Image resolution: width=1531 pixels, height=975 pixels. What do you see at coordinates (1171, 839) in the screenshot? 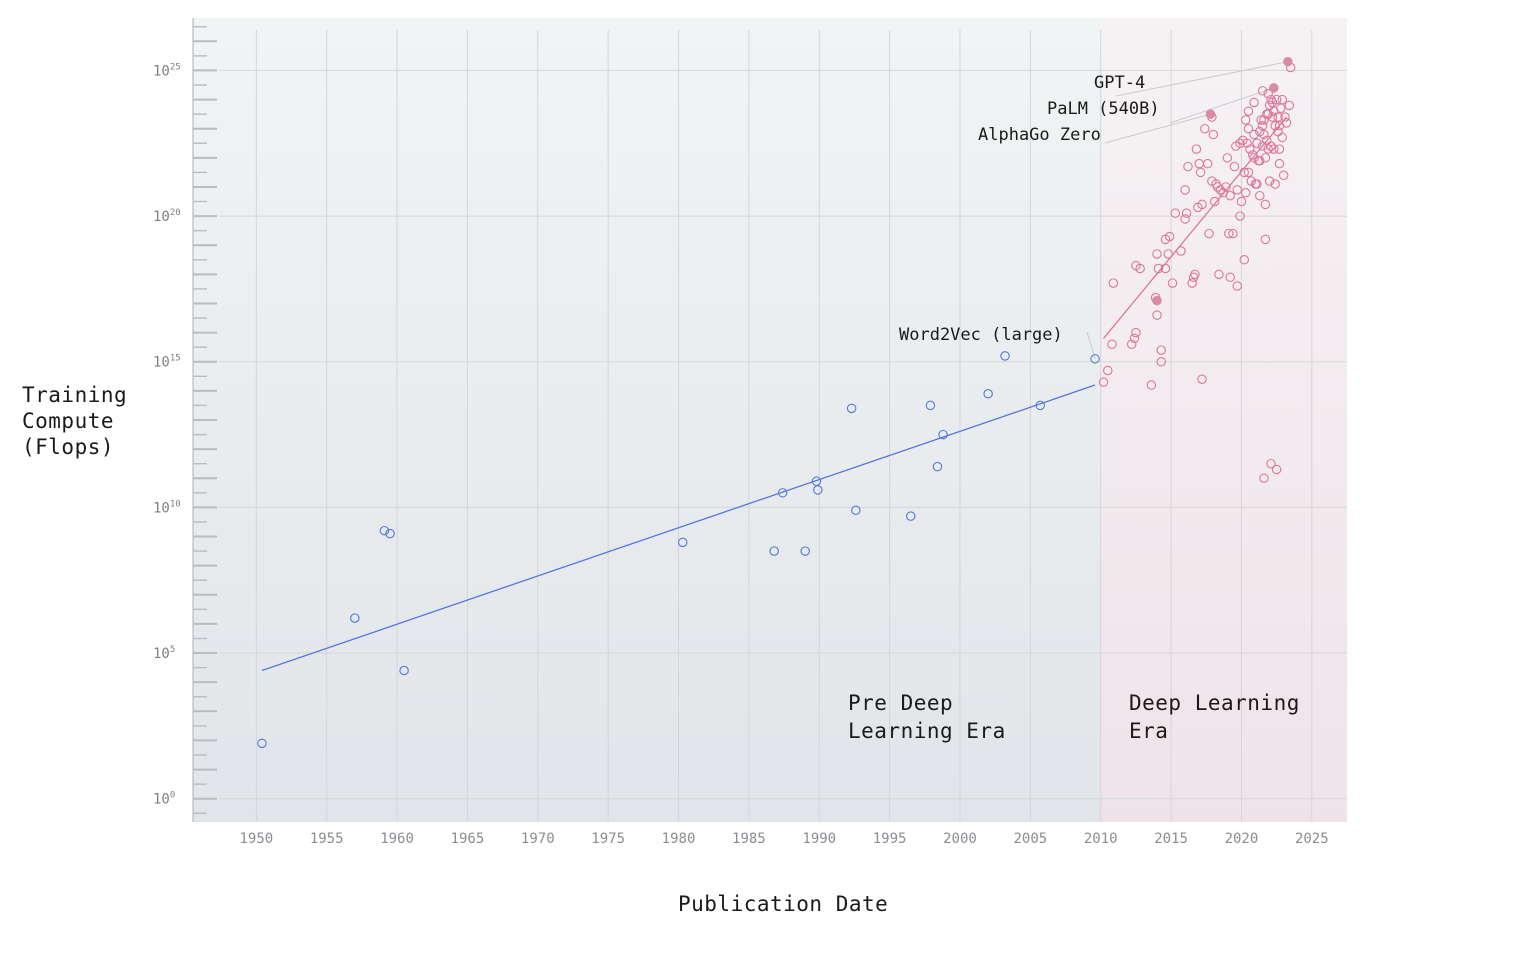
I see `x-tick-label: 2015` at bounding box center [1171, 839].